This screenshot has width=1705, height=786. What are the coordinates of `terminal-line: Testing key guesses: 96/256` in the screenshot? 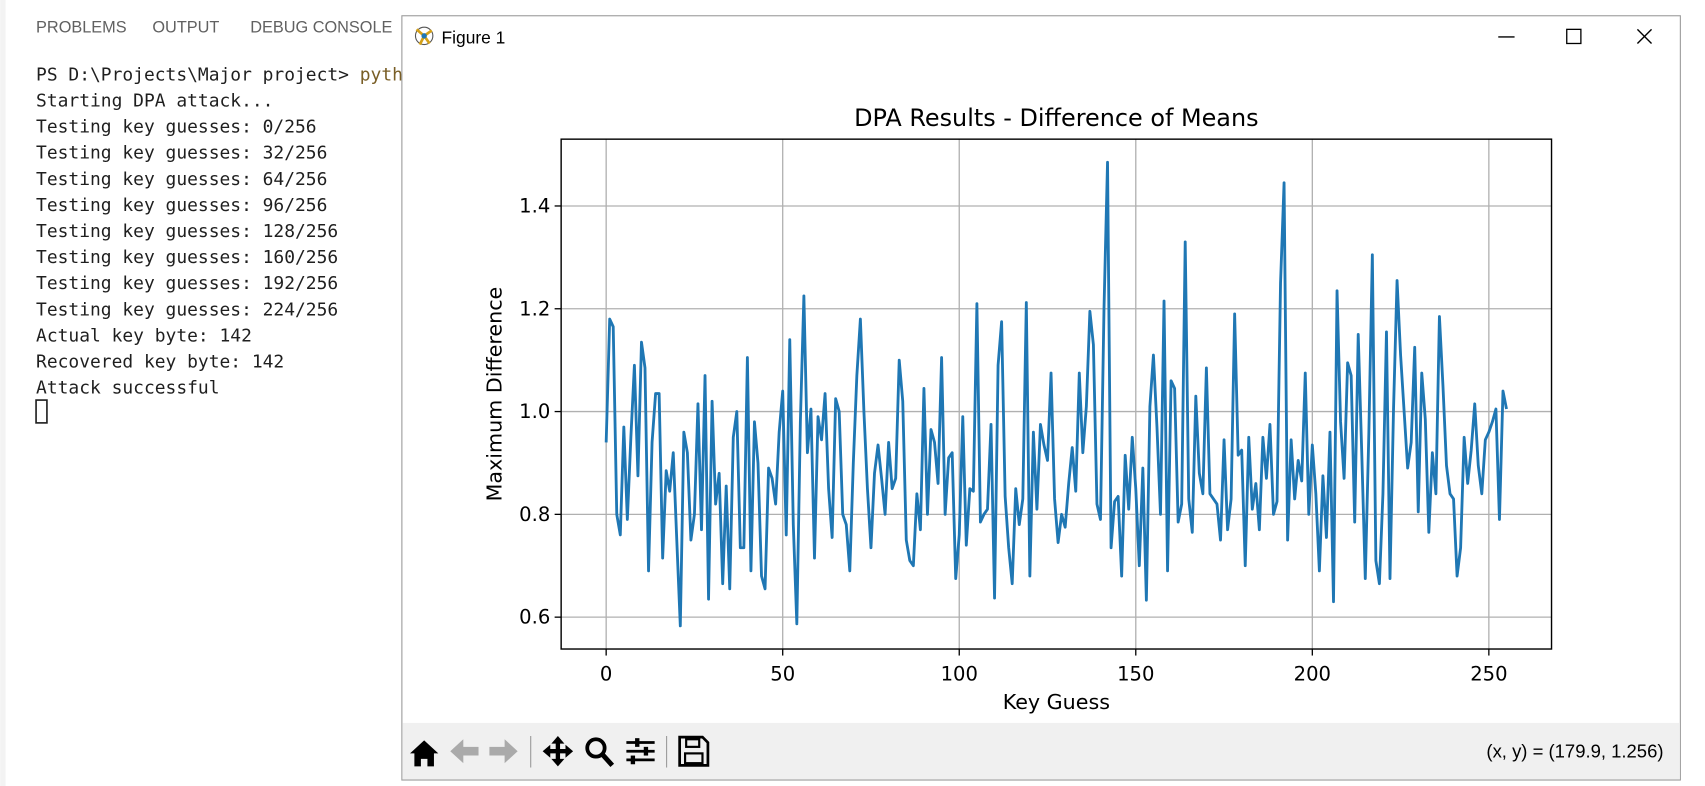 It's located at (181, 205).